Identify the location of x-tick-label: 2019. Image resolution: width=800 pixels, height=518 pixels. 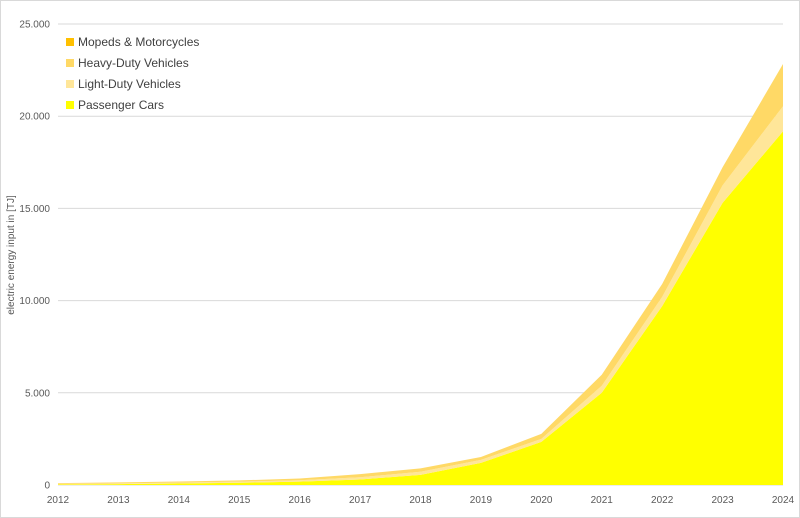
(481, 500).